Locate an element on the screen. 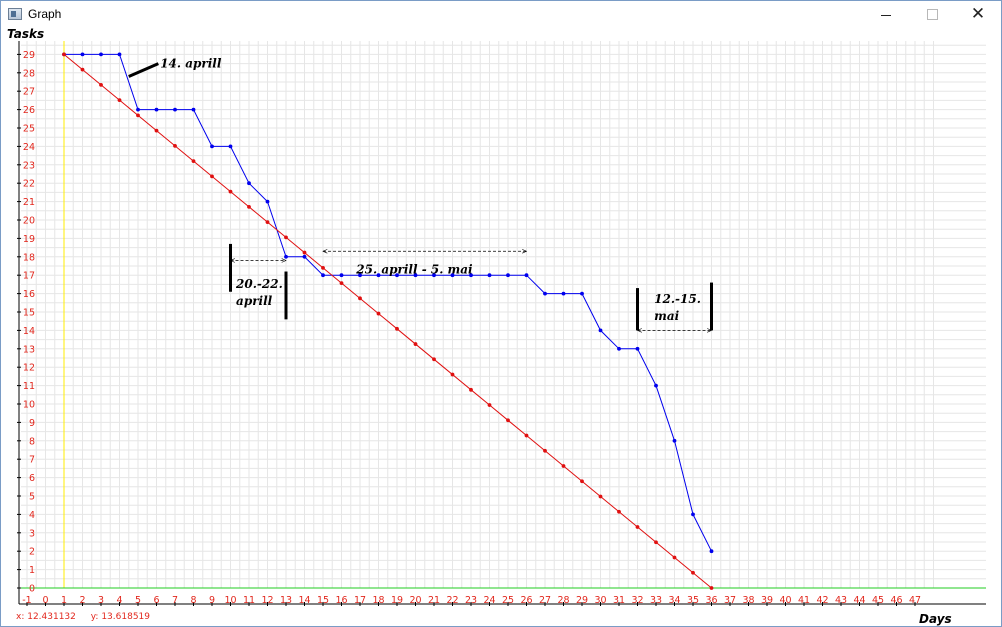 The width and height of the screenshot is (1002, 627). x-tick-label: 33 is located at coordinates (656, 600).